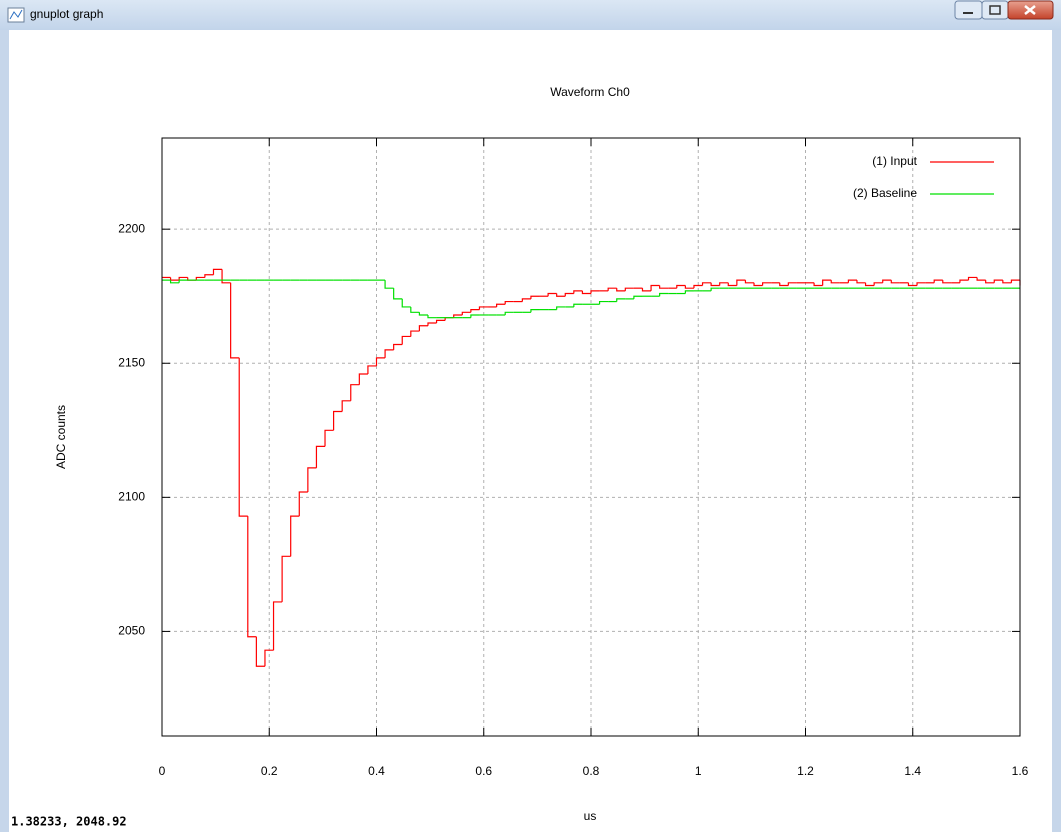 The height and width of the screenshot is (832, 1061). What do you see at coordinates (131, 228) in the screenshot?
I see `y-tick-label: 2200` at bounding box center [131, 228].